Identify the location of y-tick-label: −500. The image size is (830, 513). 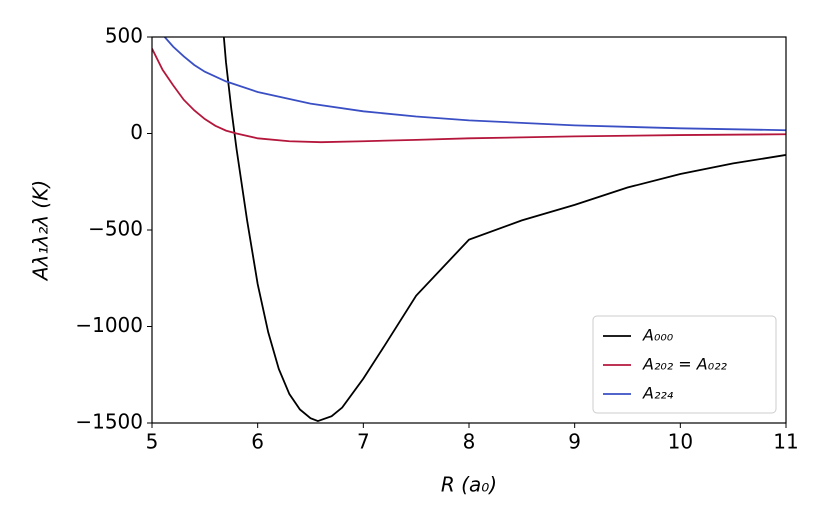
(115, 229).